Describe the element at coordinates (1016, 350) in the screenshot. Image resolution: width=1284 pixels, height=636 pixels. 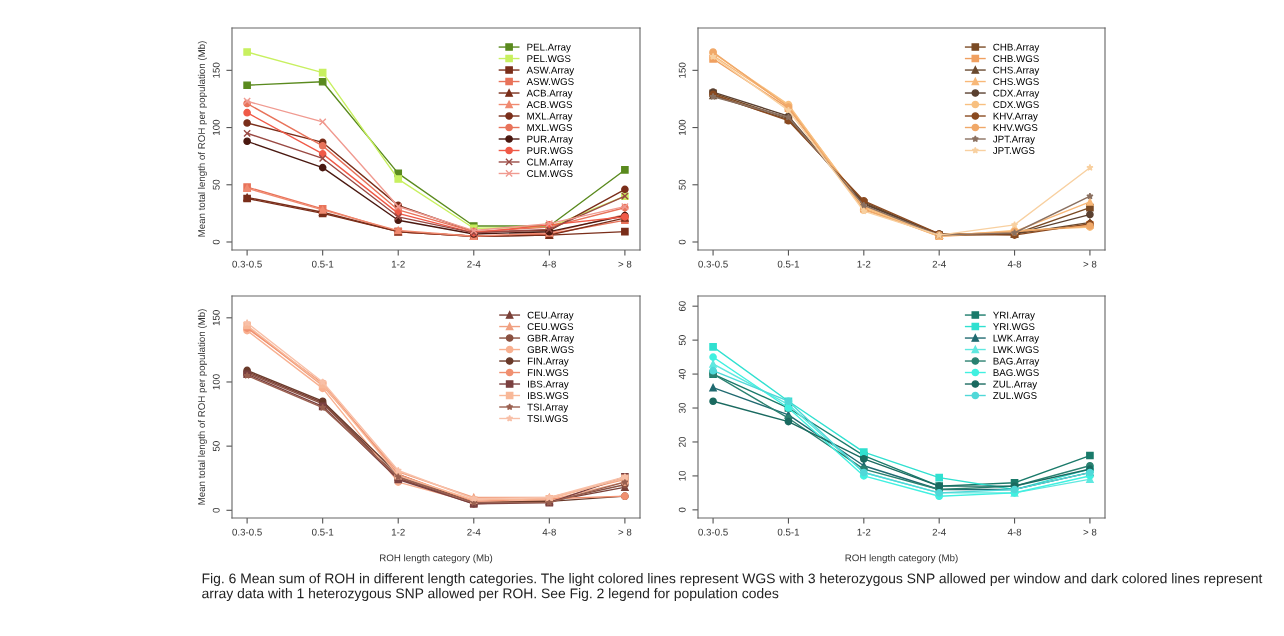
I see `legend-label: LWK.WGS` at that location.